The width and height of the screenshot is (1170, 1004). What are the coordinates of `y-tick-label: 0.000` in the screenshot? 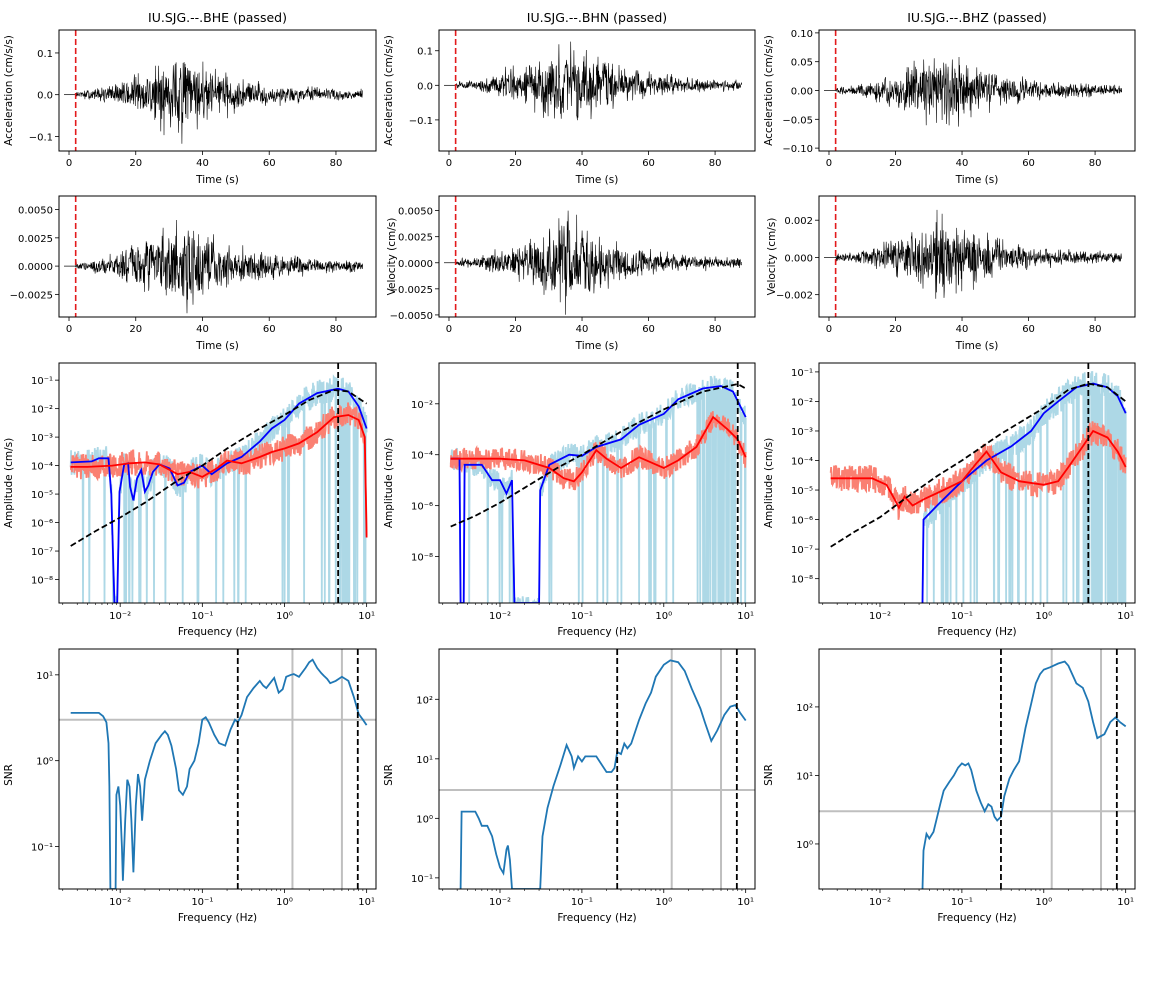 It's located at (798, 258).